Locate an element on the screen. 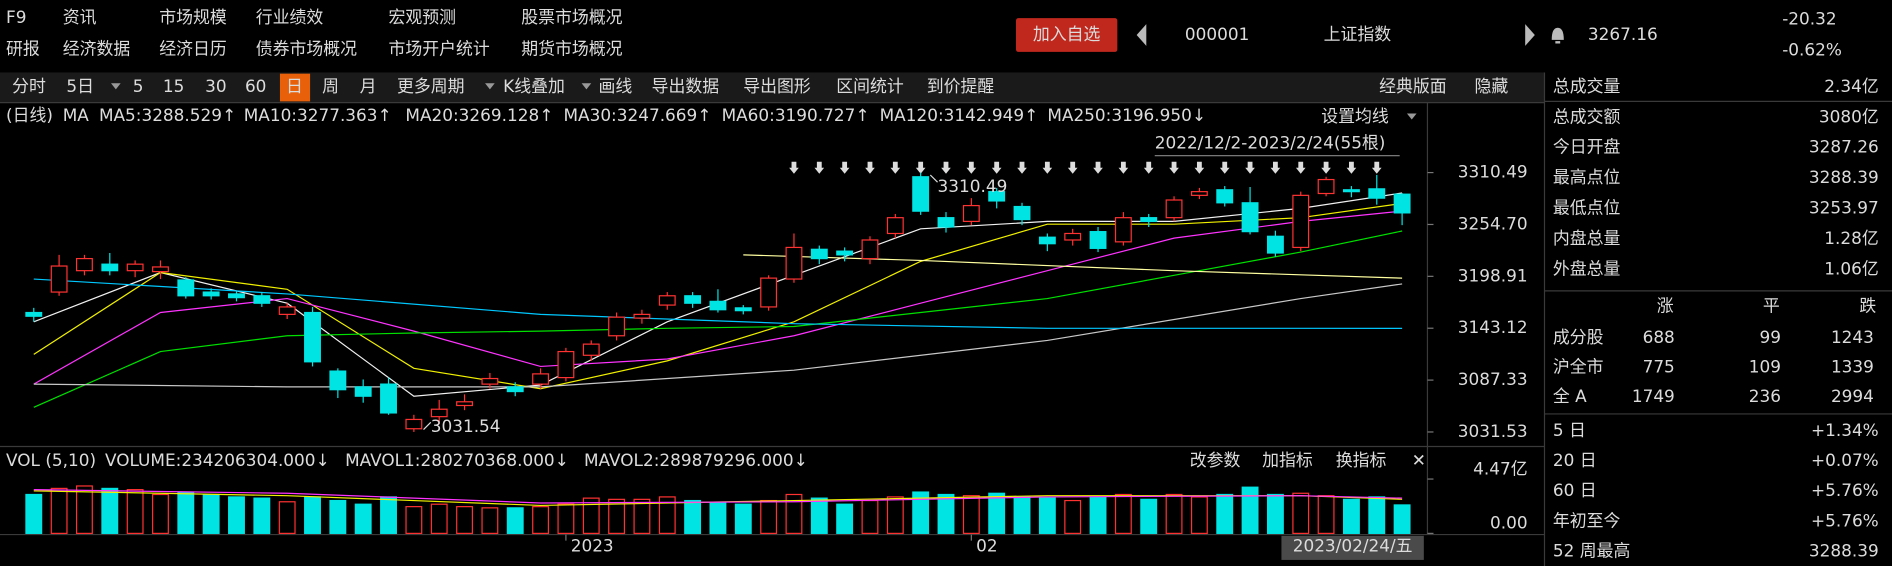 The height and width of the screenshot is (566, 1892). toolbar-item: 30 is located at coordinates (215, 86).